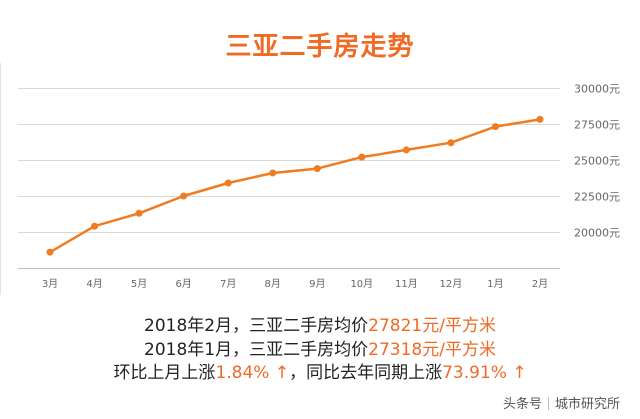 The image size is (640, 419). Describe the element at coordinates (432, 326) in the screenshot. I see `summary-february-price: 27821元/平方米` at that location.